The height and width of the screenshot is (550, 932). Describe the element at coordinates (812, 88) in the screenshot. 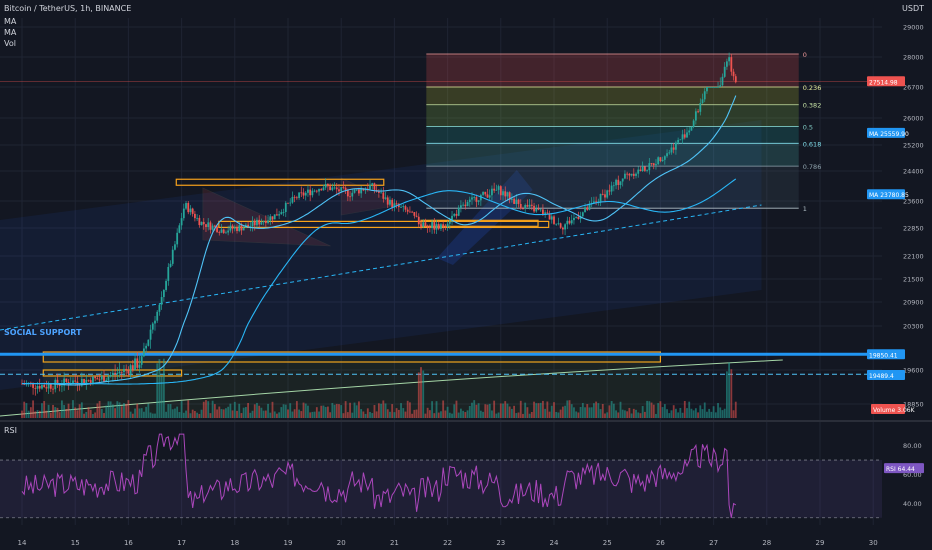

I see `fib-level-label: 0.236` at that location.